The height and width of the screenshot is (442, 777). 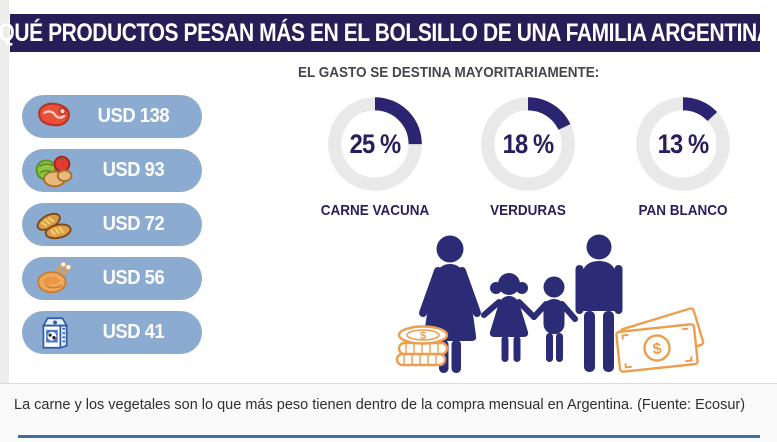 I want to click on price-badge-label: USD 72, so click(x=133, y=224).